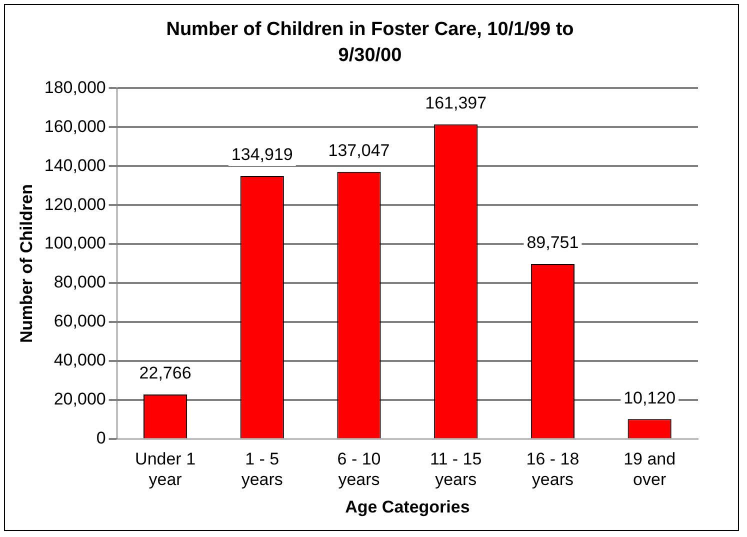 The height and width of the screenshot is (537, 747). I want to click on y-tick-label: 120,000, so click(75, 204).